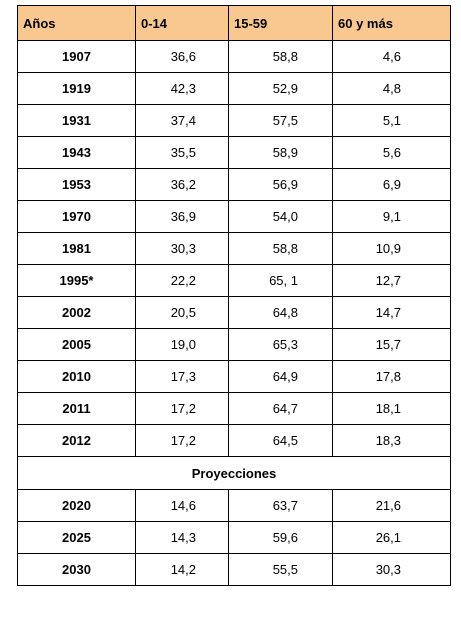 This screenshot has height=619, width=461. Describe the element at coordinates (280, 408) in the screenshot. I see `cell-15-59: 64,7` at that location.